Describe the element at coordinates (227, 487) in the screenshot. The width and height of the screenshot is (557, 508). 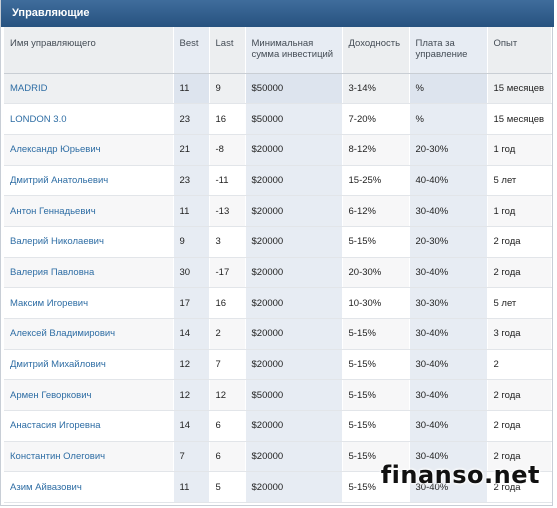
I see `cell-last: 5` at that location.